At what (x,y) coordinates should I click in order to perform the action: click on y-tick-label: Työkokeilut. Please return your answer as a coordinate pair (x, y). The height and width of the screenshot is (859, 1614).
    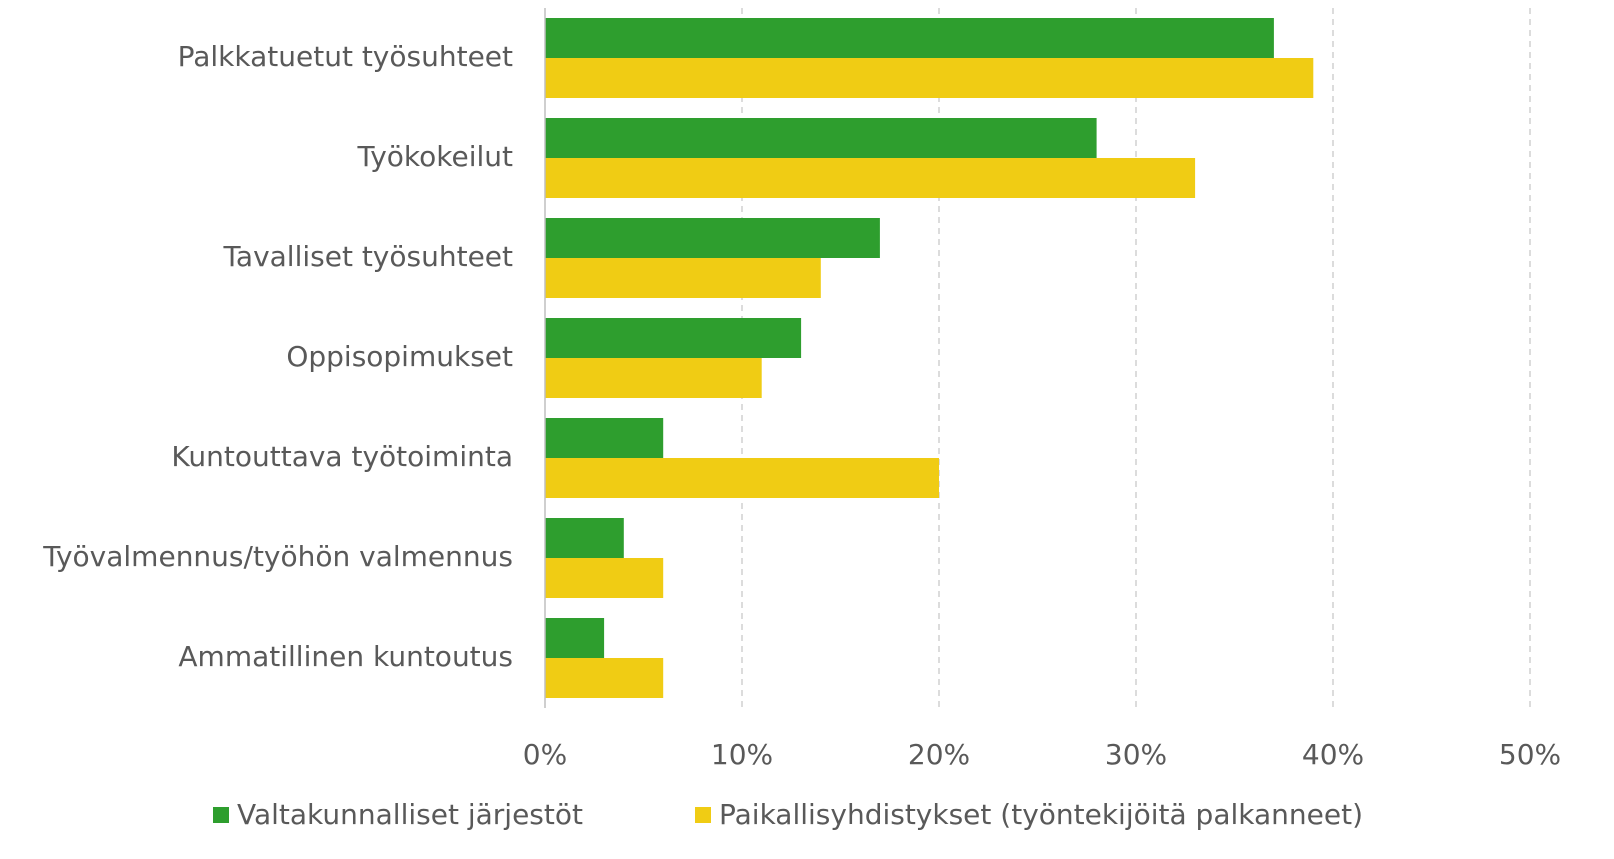
    Looking at the image, I should click on (434, 156).